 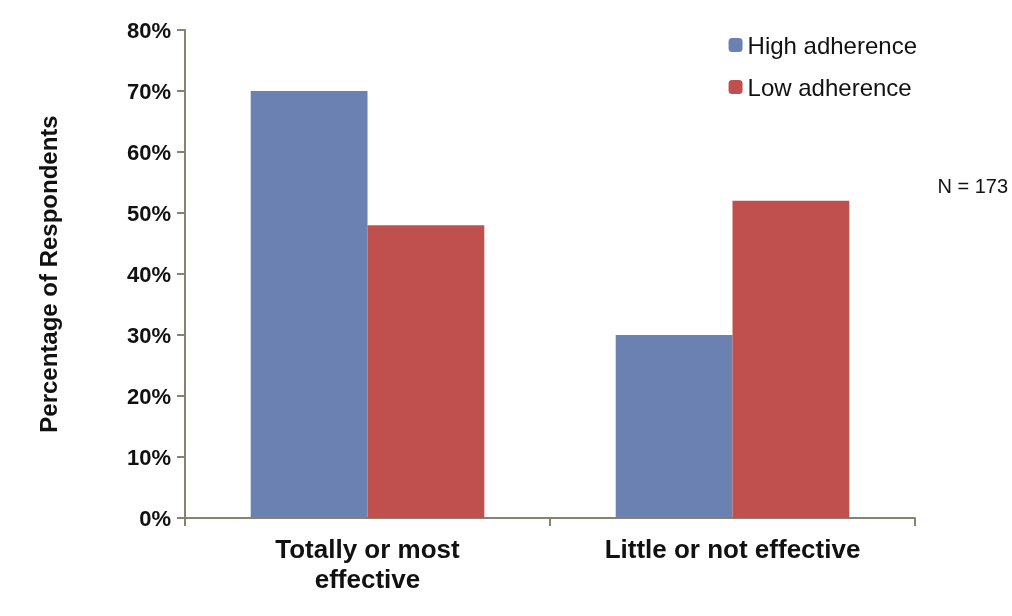 I want to click on y-tick-label: 70%, so click(x=148, y=91).